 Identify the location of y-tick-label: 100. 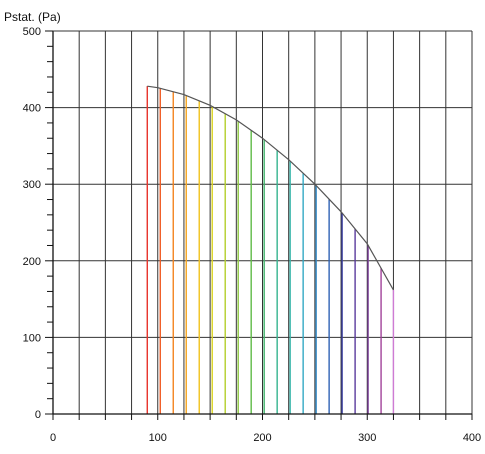
(32, 338).